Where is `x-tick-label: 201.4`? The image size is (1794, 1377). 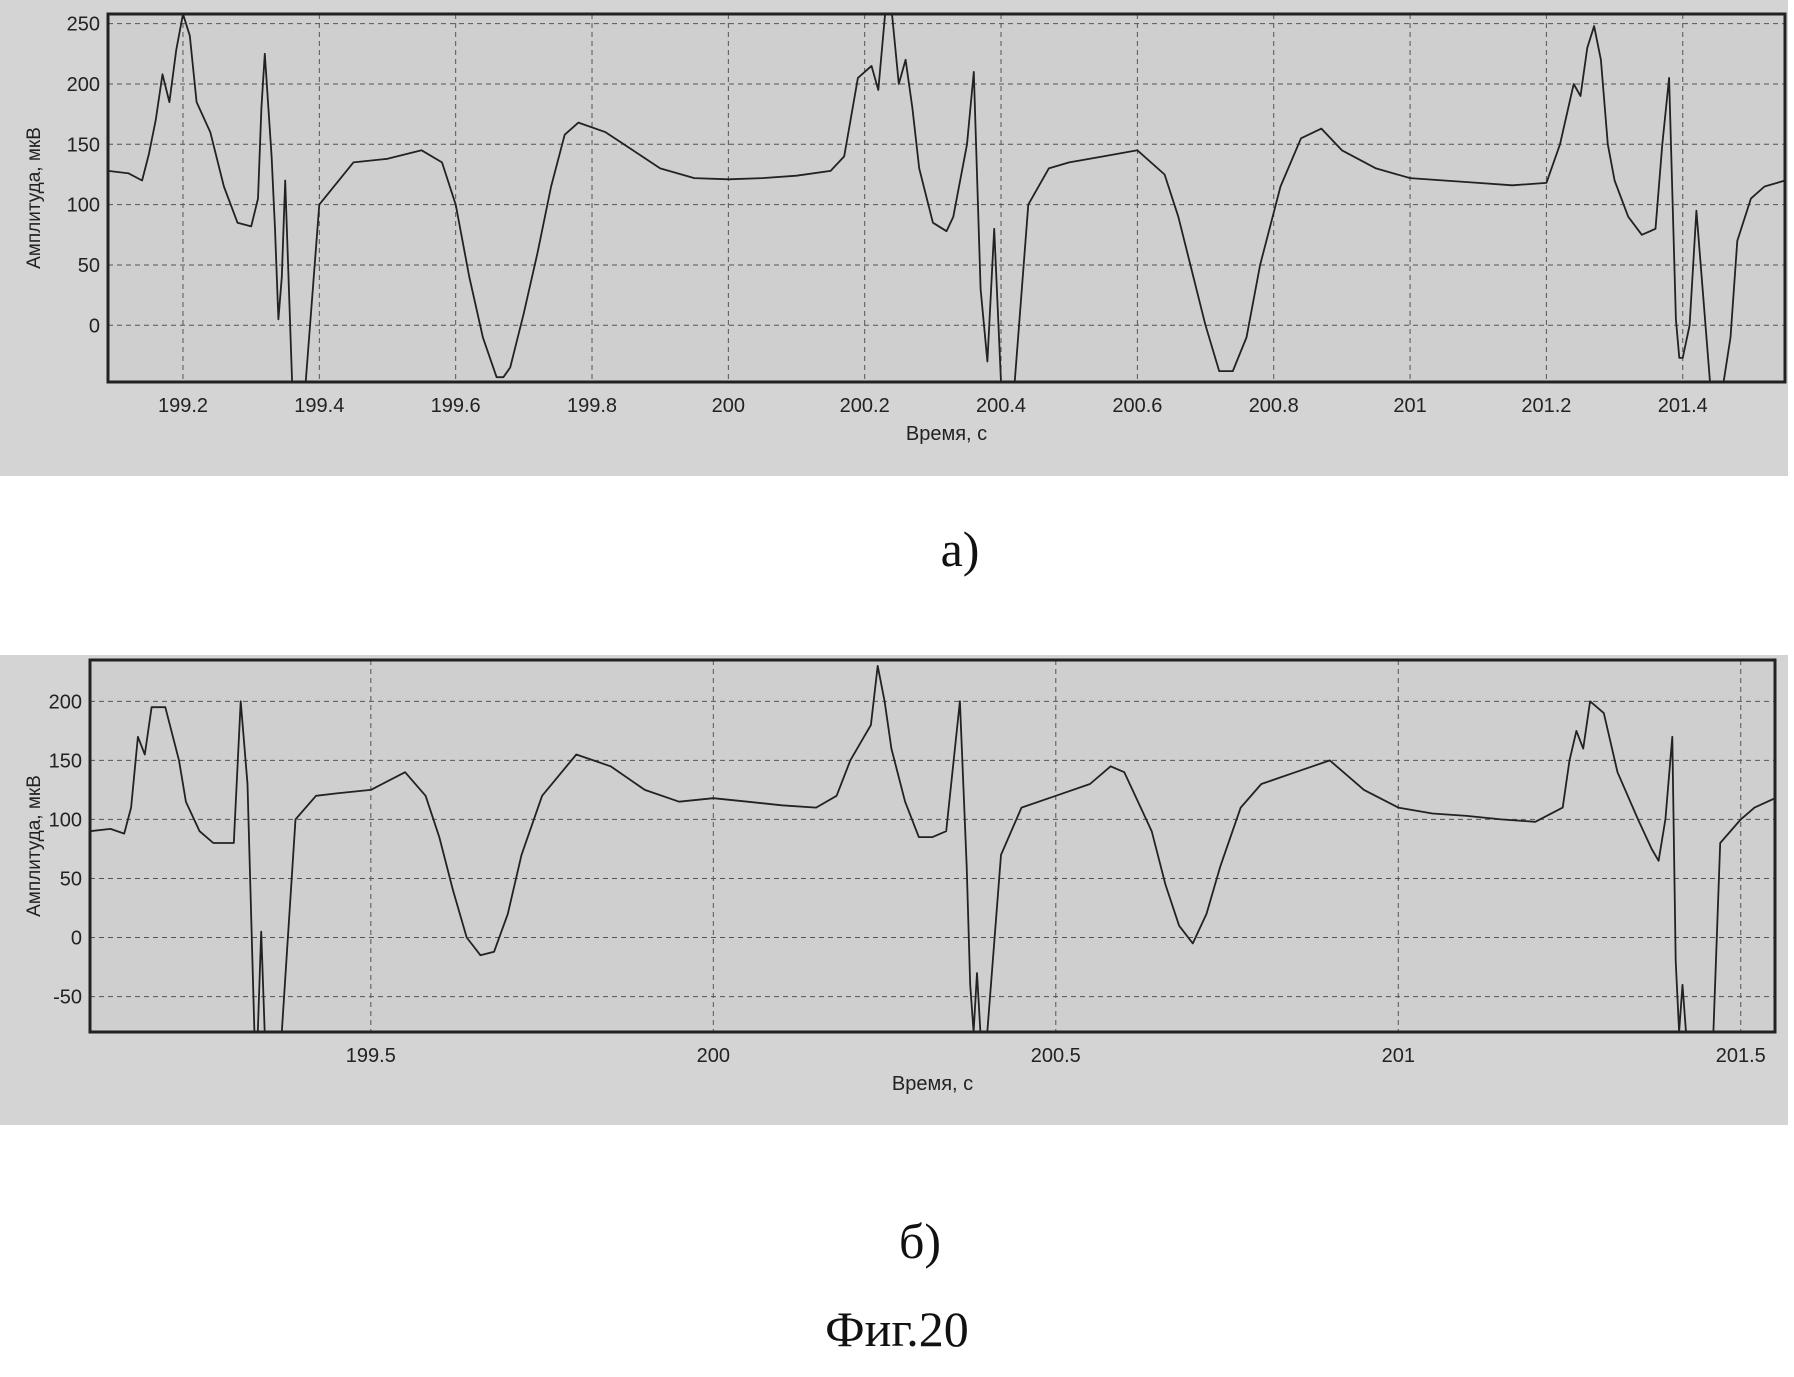 x-tick-label: 201.4 is located at coordinates (1683, 406).